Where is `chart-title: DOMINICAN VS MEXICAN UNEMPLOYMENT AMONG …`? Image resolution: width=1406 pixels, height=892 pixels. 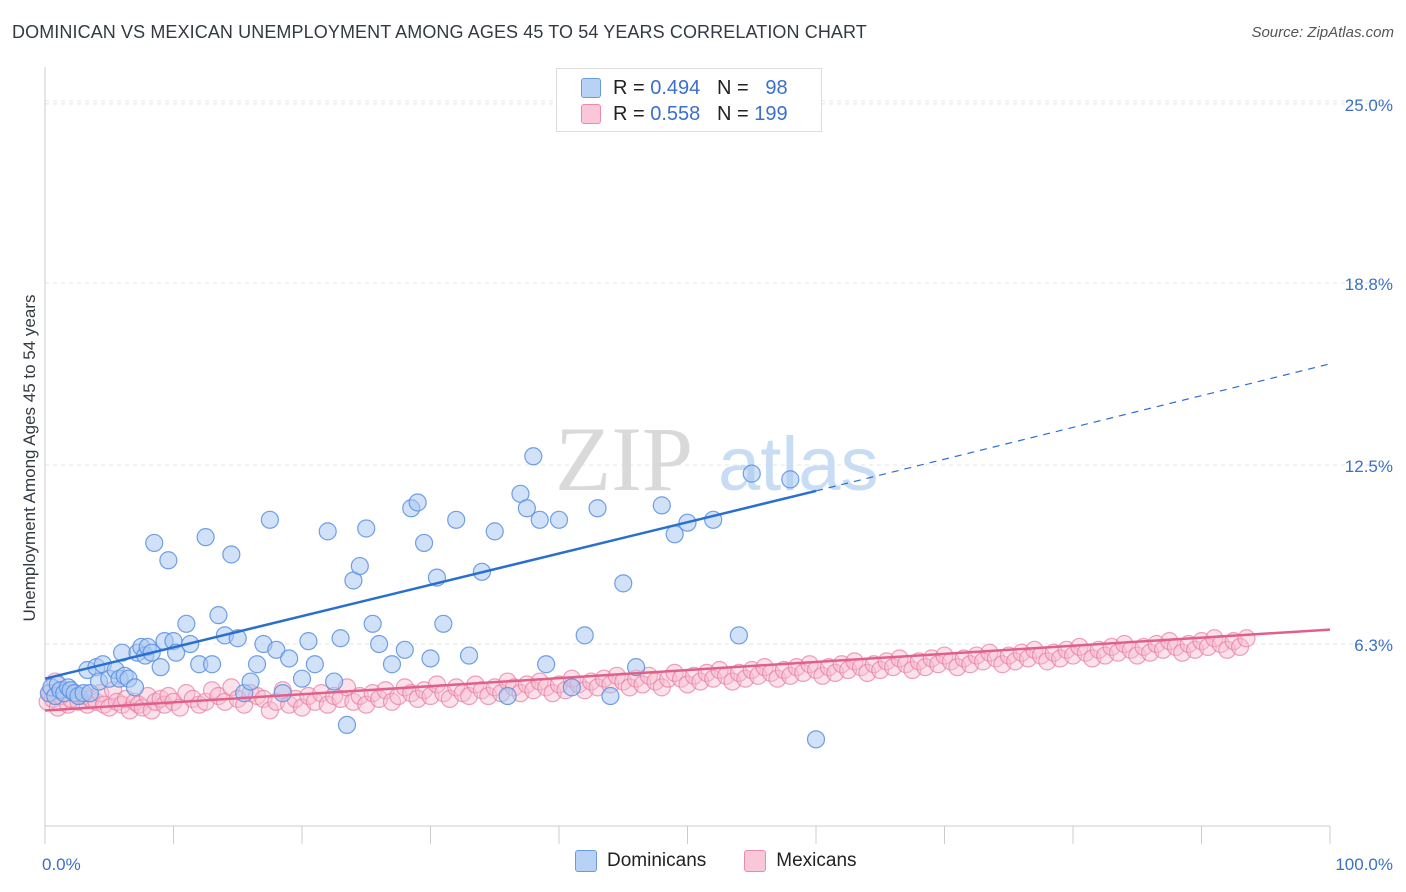 chart-title: DOMINICAN VS MEXICAN UNEMPLOYMENT AMONG … is located at coordinates (439, 32).